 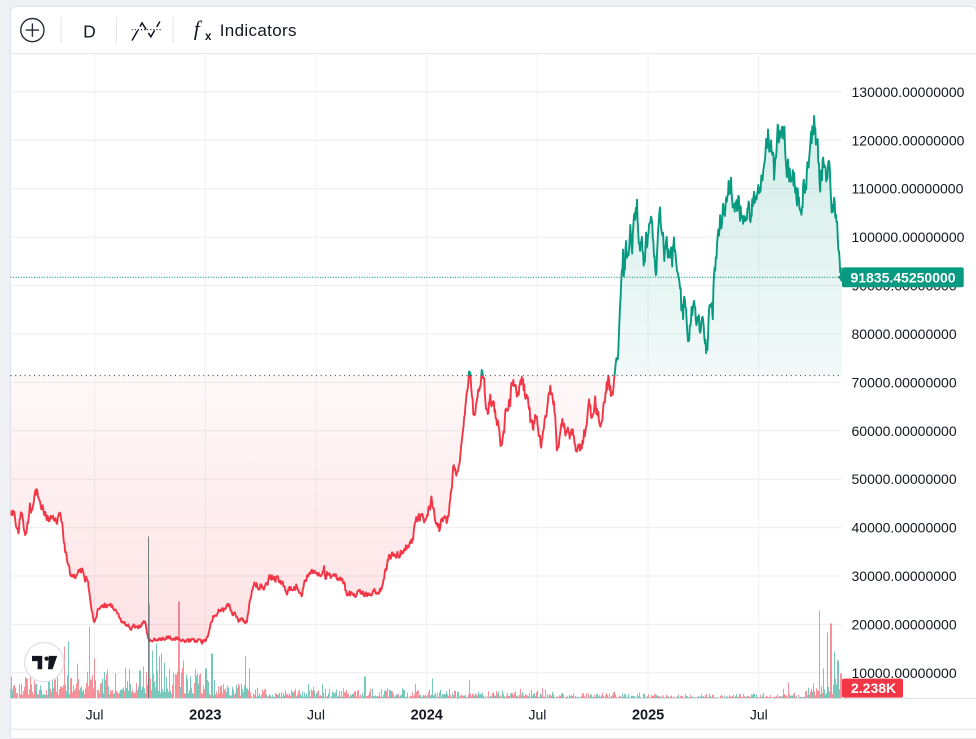 I want to click on svg-text: 2023, so click(x=205, y=716).